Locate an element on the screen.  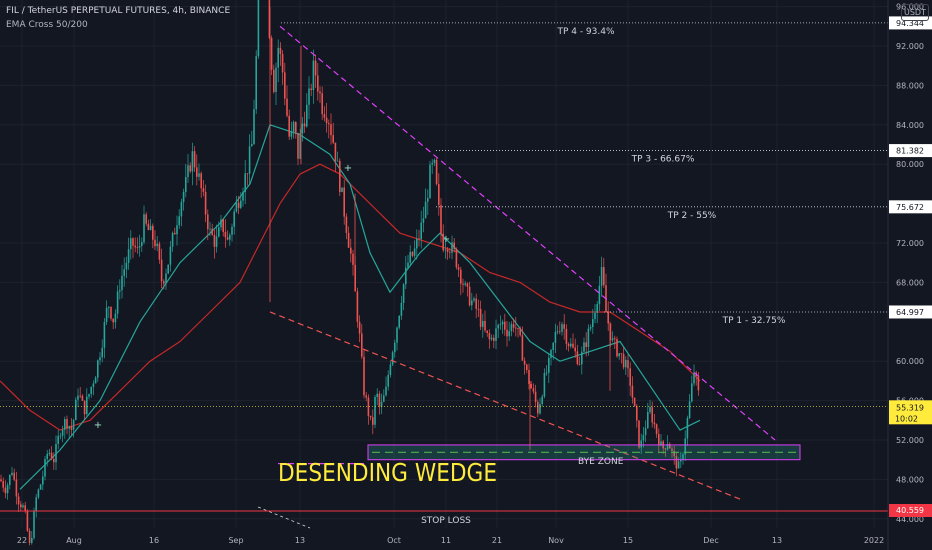
currency-button: USDT is located at coordinates (915, 12).